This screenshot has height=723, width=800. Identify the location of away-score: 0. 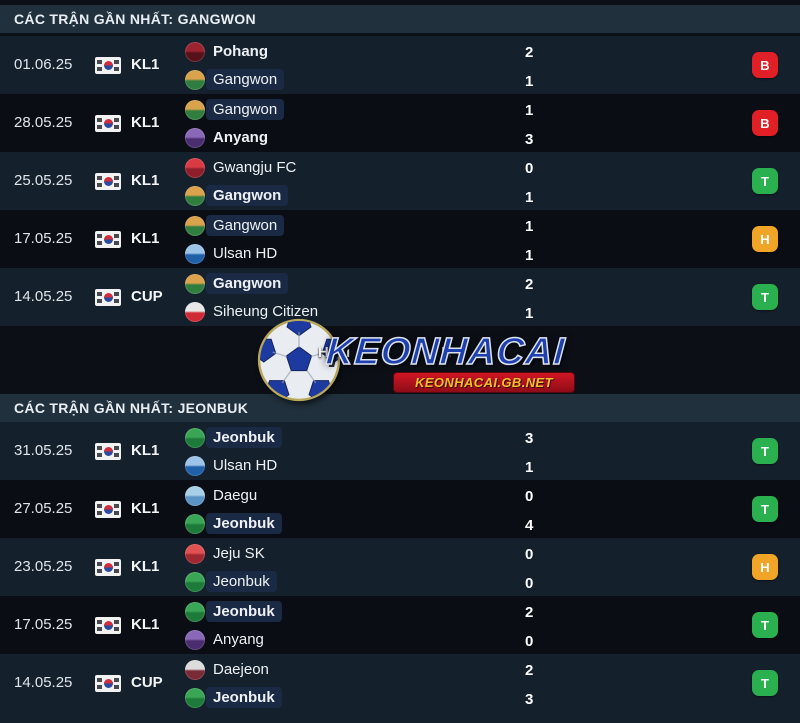
(529, 641).